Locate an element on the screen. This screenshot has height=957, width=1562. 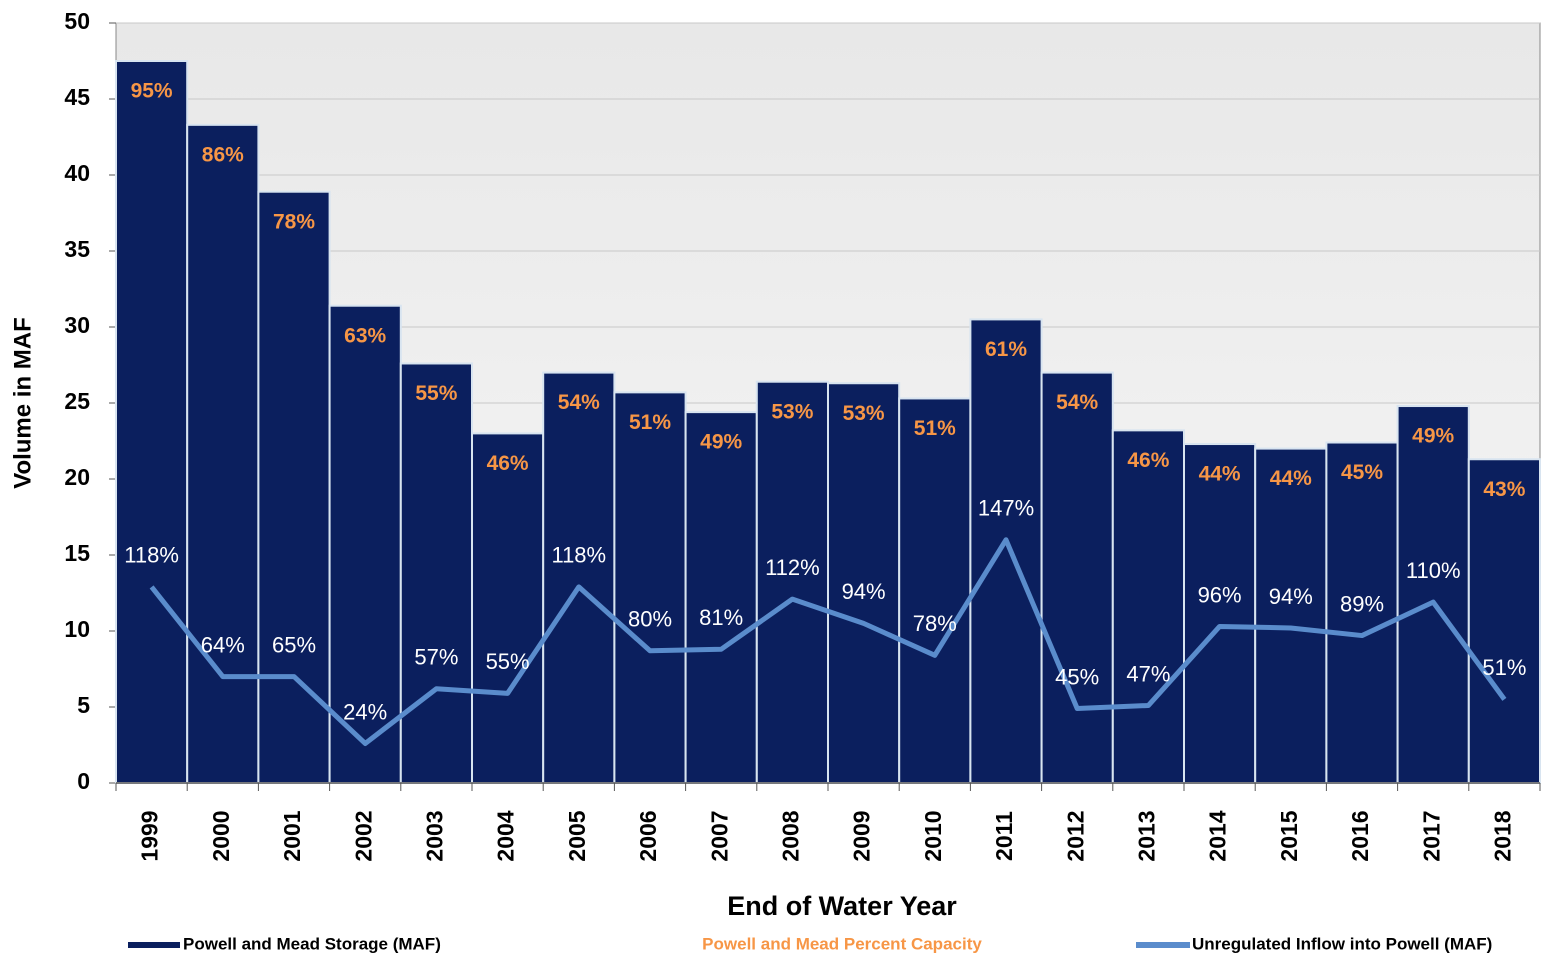
x-tick-label: 2017 is located at coordinates (1431, 835).